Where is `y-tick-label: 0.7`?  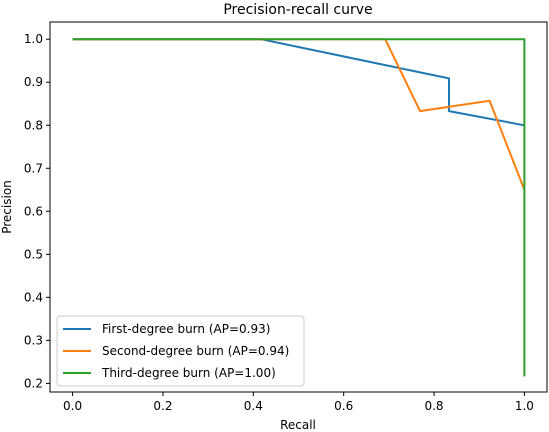
y-tick-label: 0.7 is located at coordinates (33, 168).